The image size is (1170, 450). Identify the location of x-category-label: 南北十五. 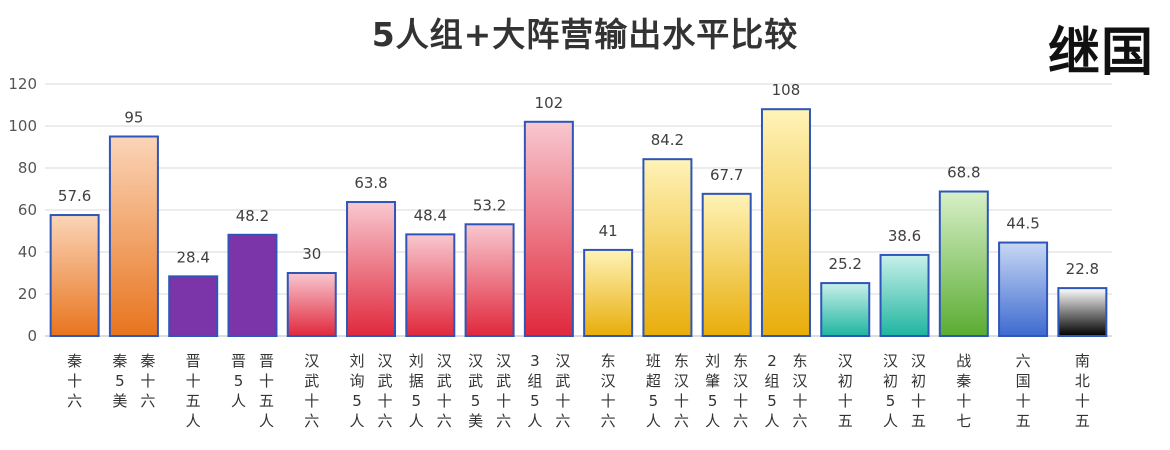
(1082, 391).